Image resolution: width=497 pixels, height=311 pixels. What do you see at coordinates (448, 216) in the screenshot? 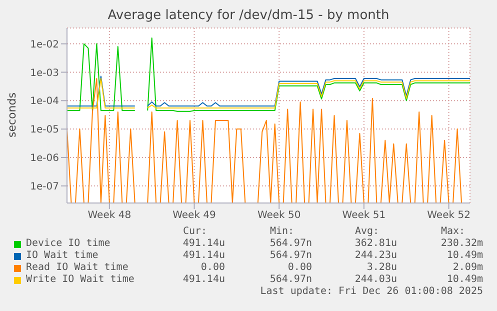
I see `x-tick-label: Week 52` at bounding box center [448, 216].